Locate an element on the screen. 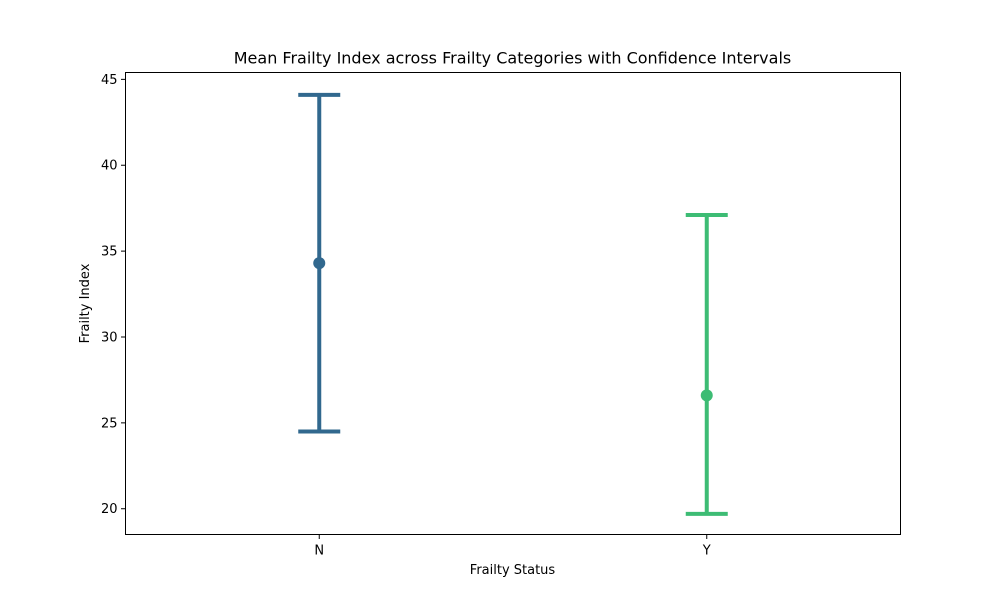 The height and width of the screenshot is (600, 1000). x-tick-label: Y is located at coordinates (706, 551).